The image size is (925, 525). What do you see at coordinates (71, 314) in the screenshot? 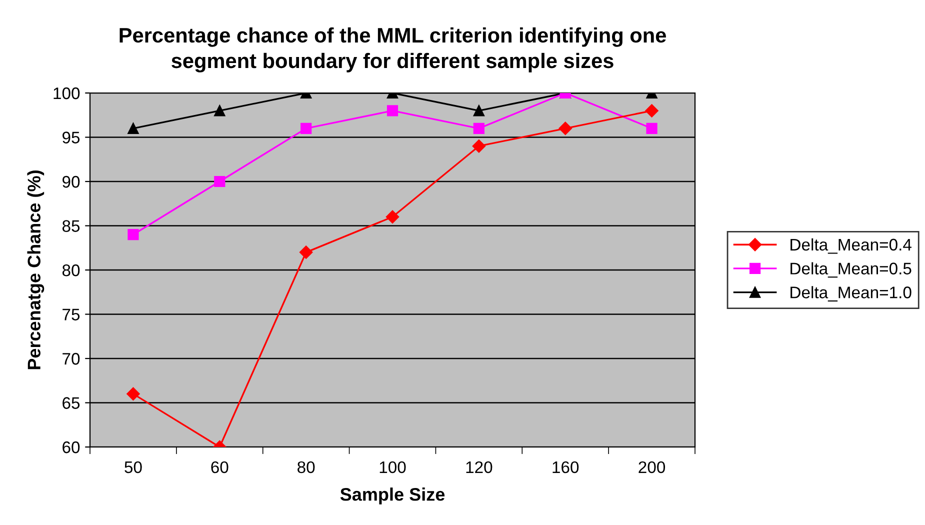
I see `y-tick-label: 75` at bounding box center [71, 314].